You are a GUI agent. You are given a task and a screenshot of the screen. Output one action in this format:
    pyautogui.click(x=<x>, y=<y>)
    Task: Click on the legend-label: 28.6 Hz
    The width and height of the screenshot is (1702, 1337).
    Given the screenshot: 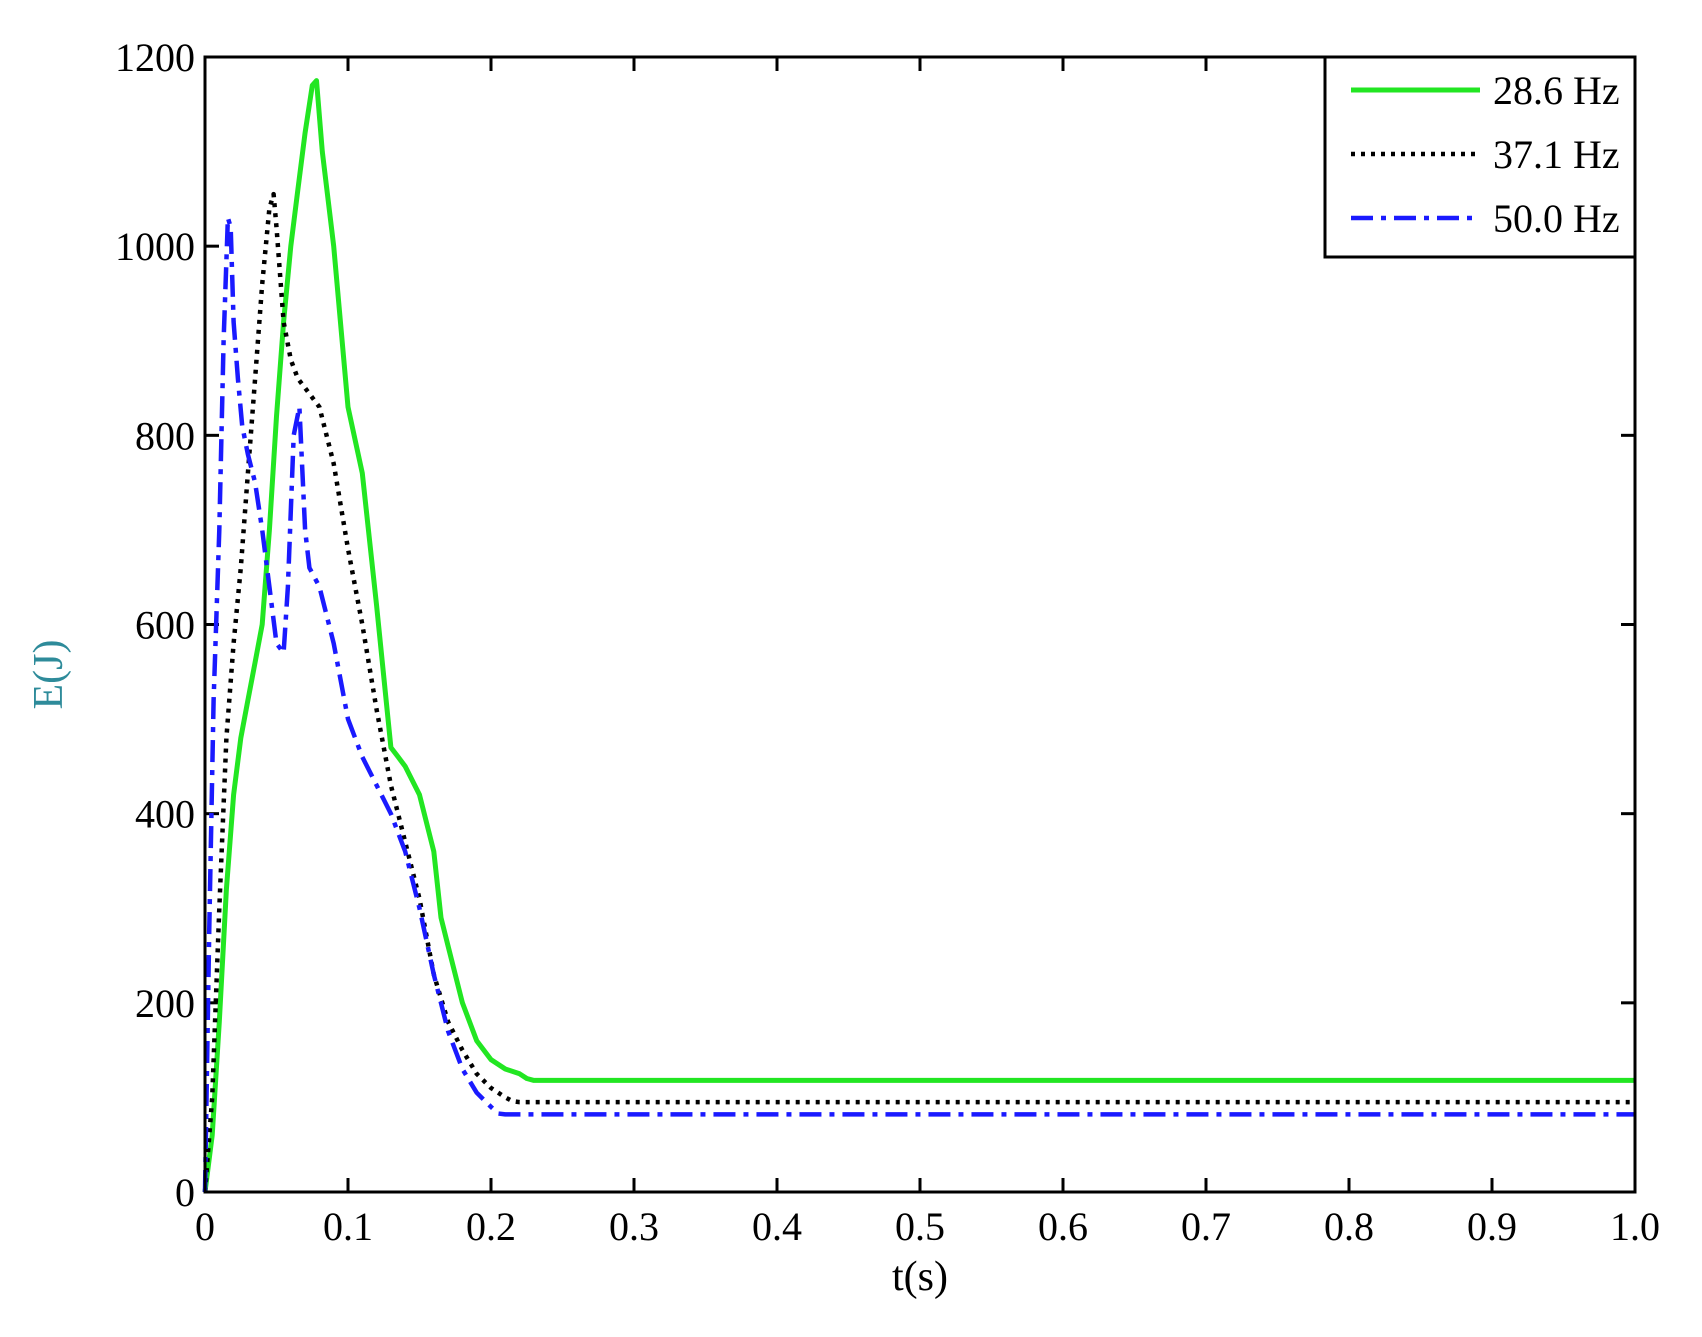 What is the action you would take?
    pyautogui.click(x=1556, y=90)
    